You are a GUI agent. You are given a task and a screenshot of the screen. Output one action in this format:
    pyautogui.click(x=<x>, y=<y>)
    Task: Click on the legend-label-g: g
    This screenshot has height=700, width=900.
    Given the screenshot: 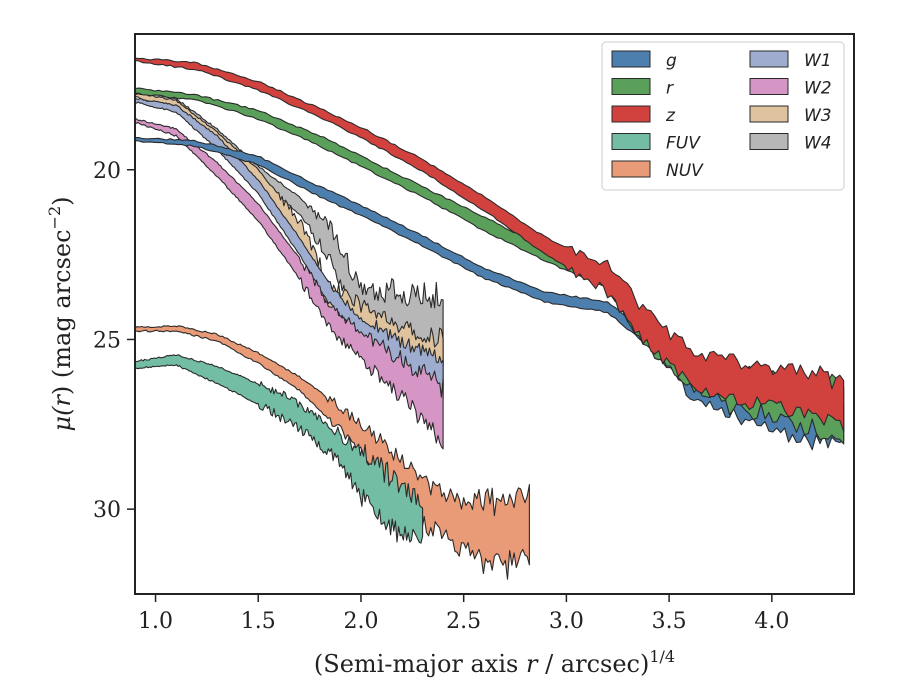 What is the action you would take?
    pyautogui.click(x=671, y=61)
    